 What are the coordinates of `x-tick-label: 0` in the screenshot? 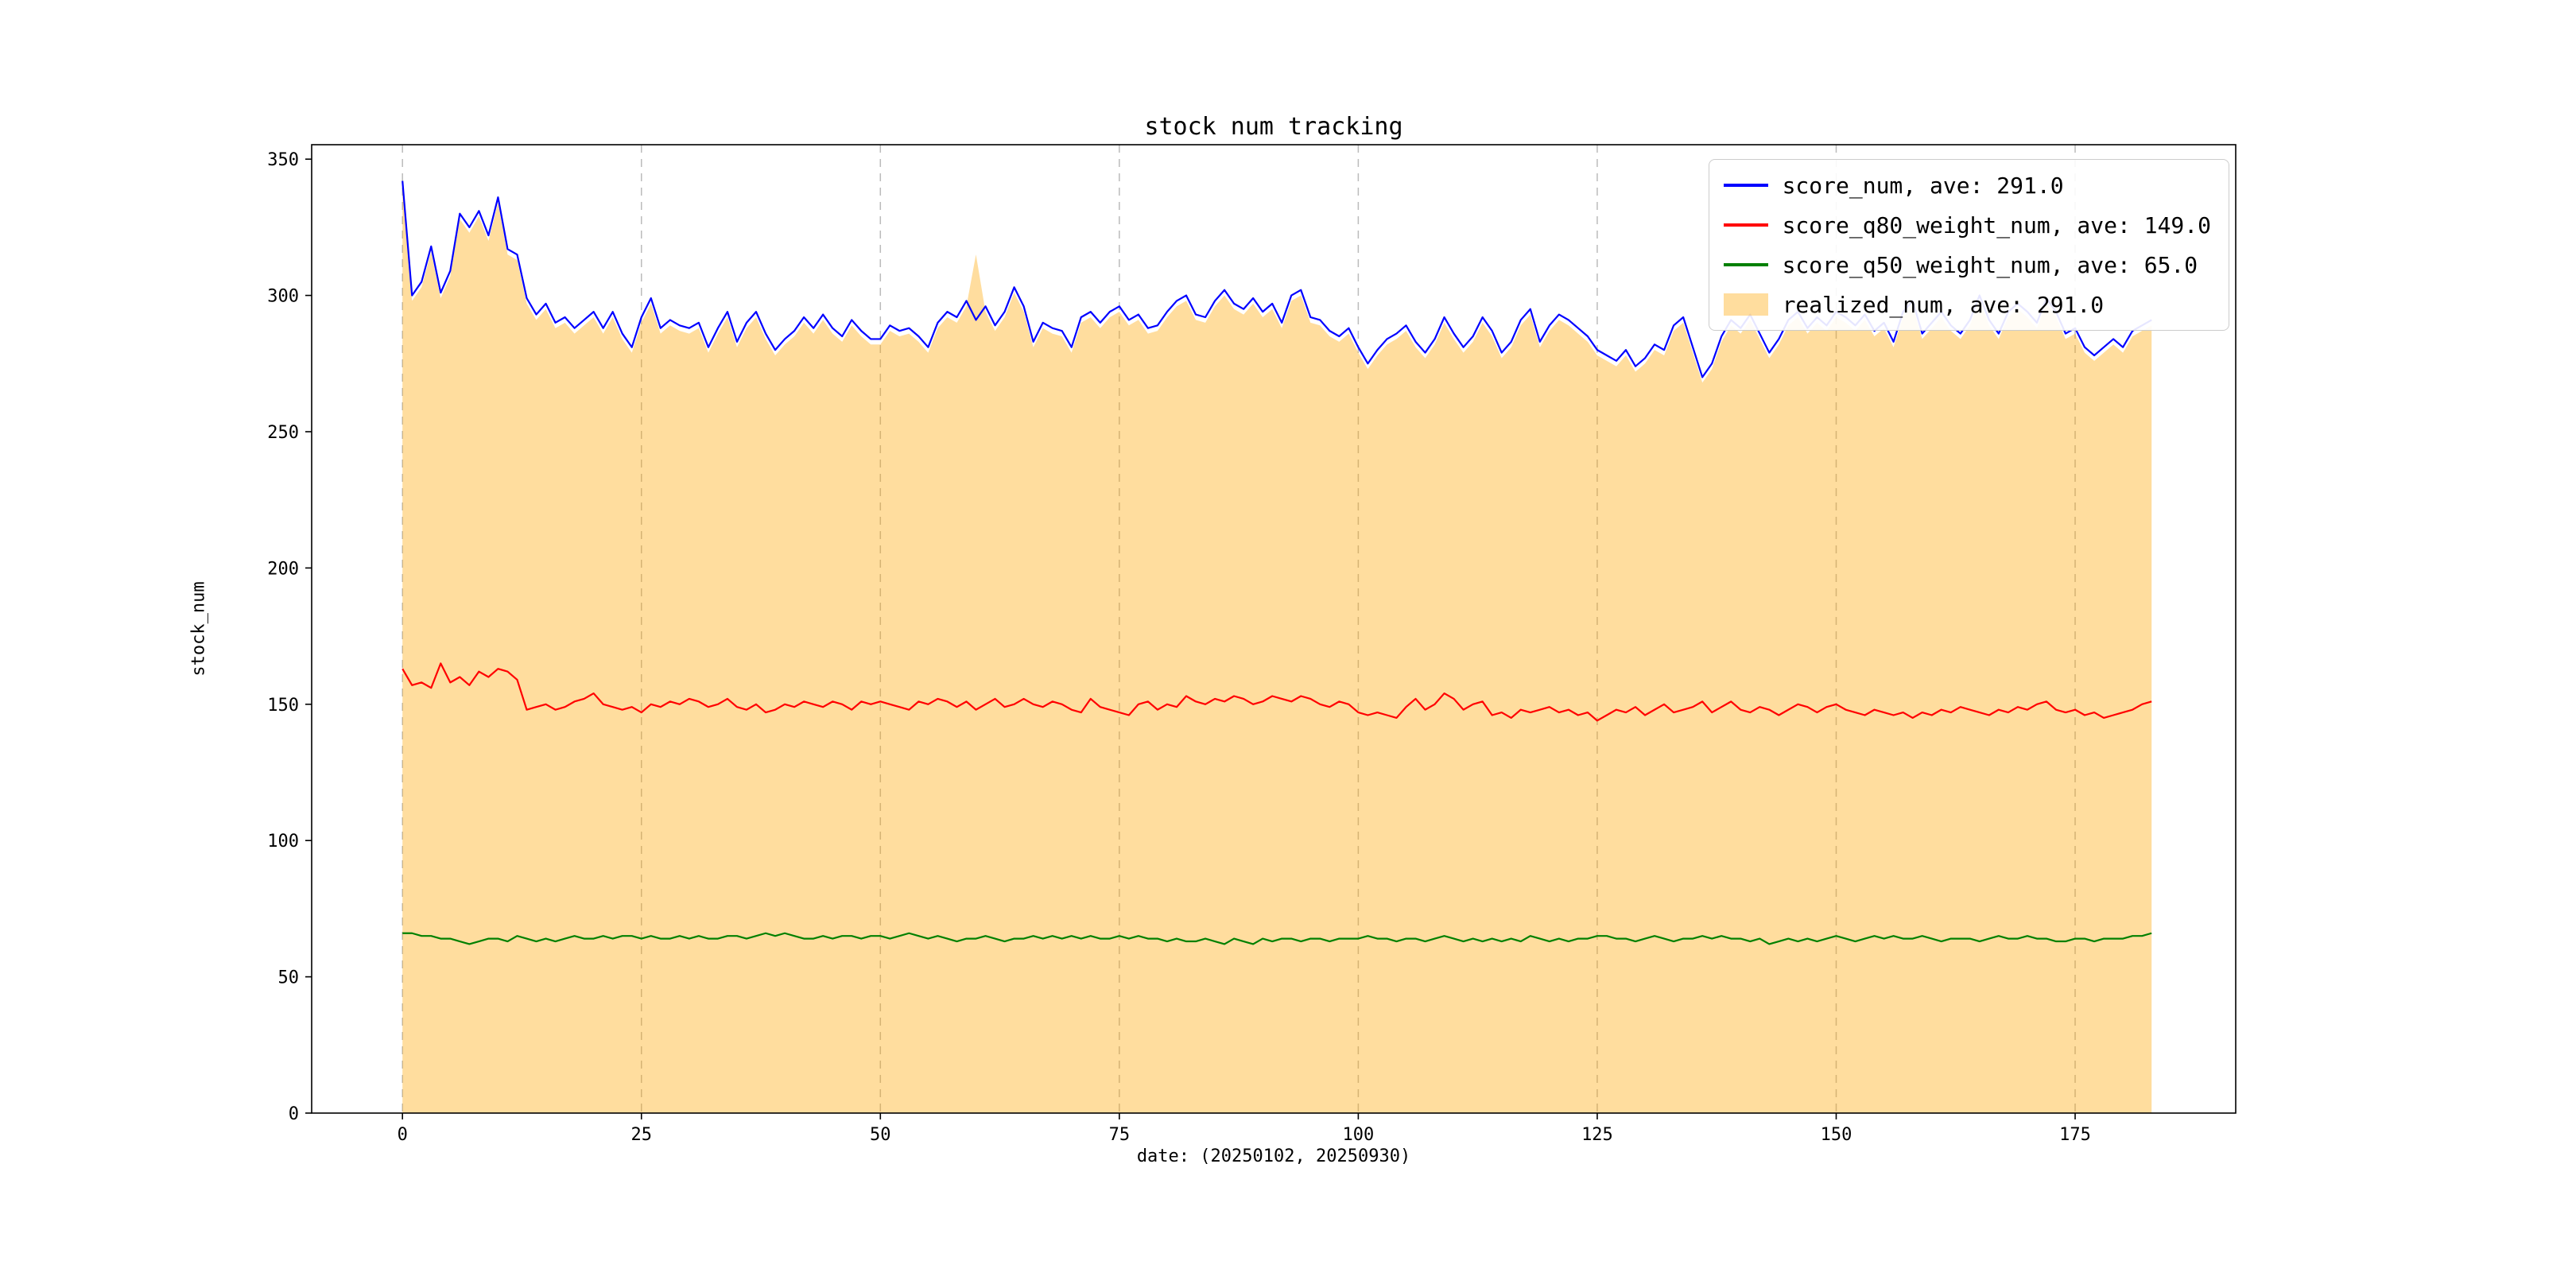 It's located at (403, 1135).